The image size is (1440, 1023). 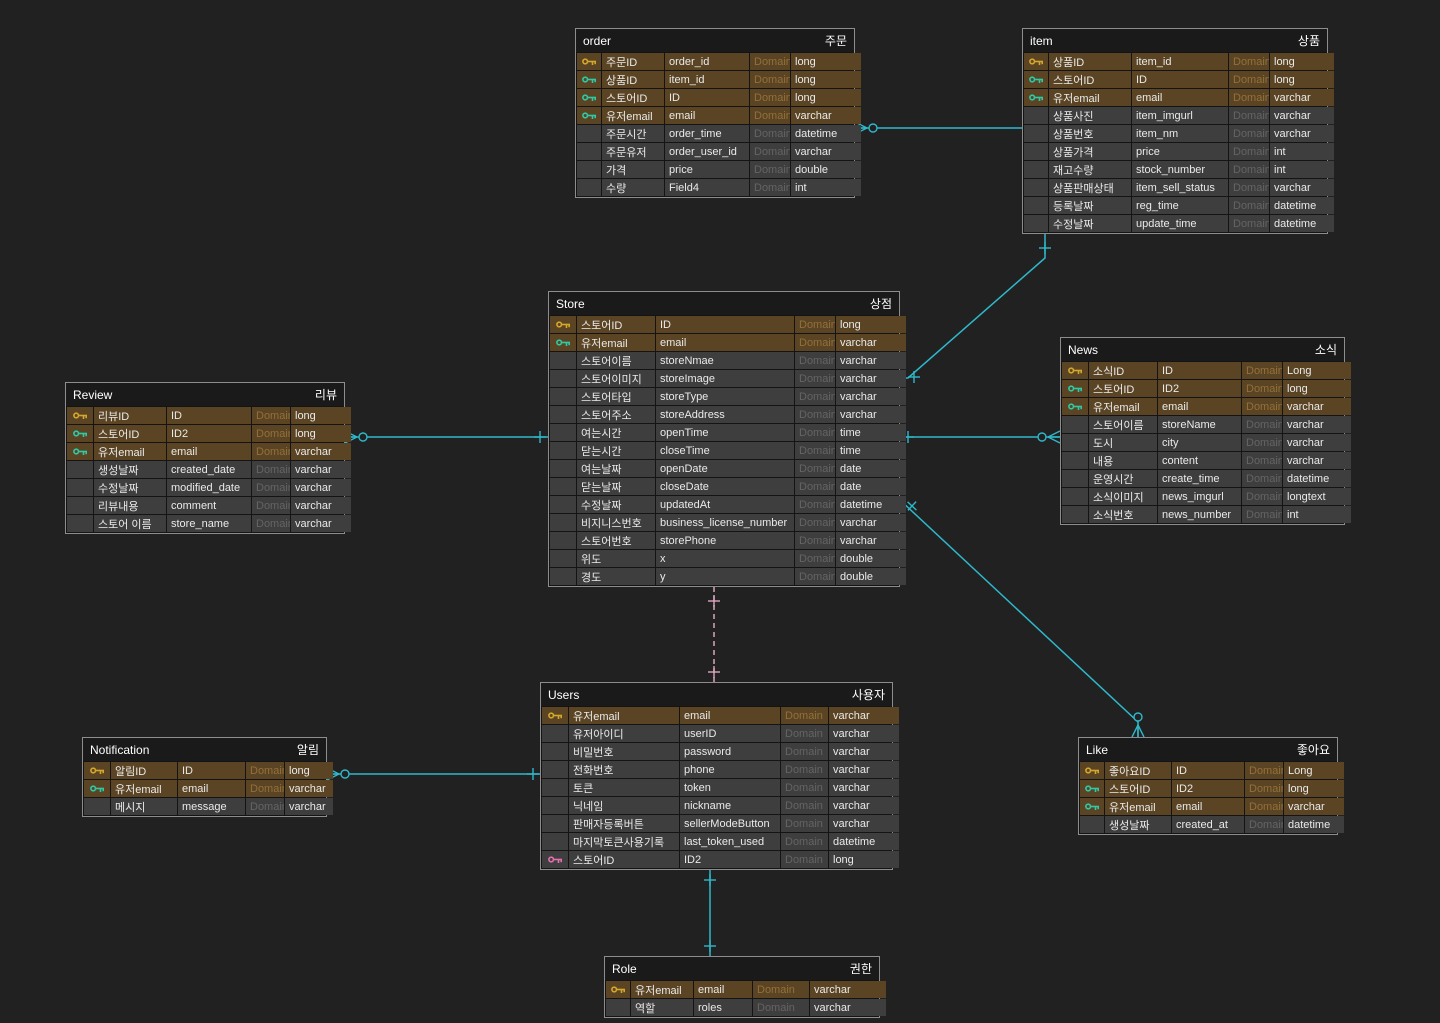 What do you see at coordinates (1212, 770) in the screenshot?
I see `column-row-ID: 좋아요IDIDDomainLong` at bounding box center [1212, 770].